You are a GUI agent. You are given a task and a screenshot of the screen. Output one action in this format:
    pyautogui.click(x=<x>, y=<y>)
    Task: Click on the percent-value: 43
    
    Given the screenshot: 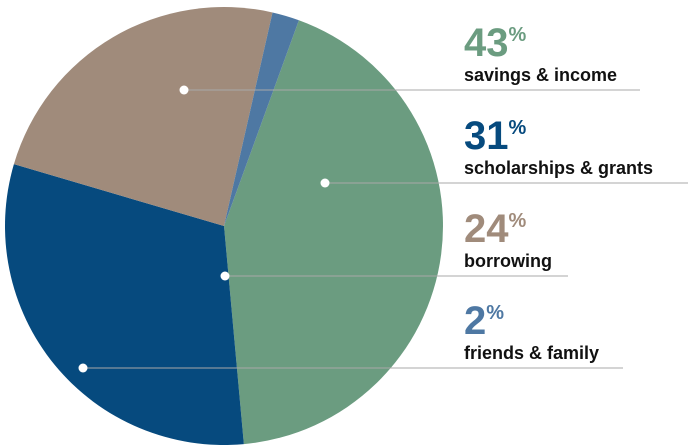 What is the action you would take?
    pyautogui.click(x=486, y=43)
    